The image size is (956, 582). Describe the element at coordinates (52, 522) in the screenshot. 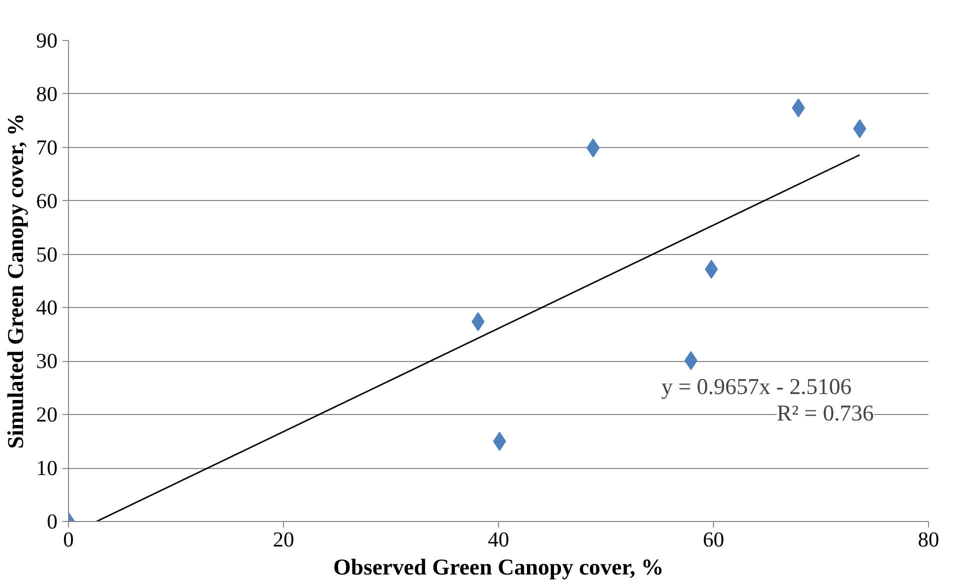

I see `y-tick-label: 0` at that location.